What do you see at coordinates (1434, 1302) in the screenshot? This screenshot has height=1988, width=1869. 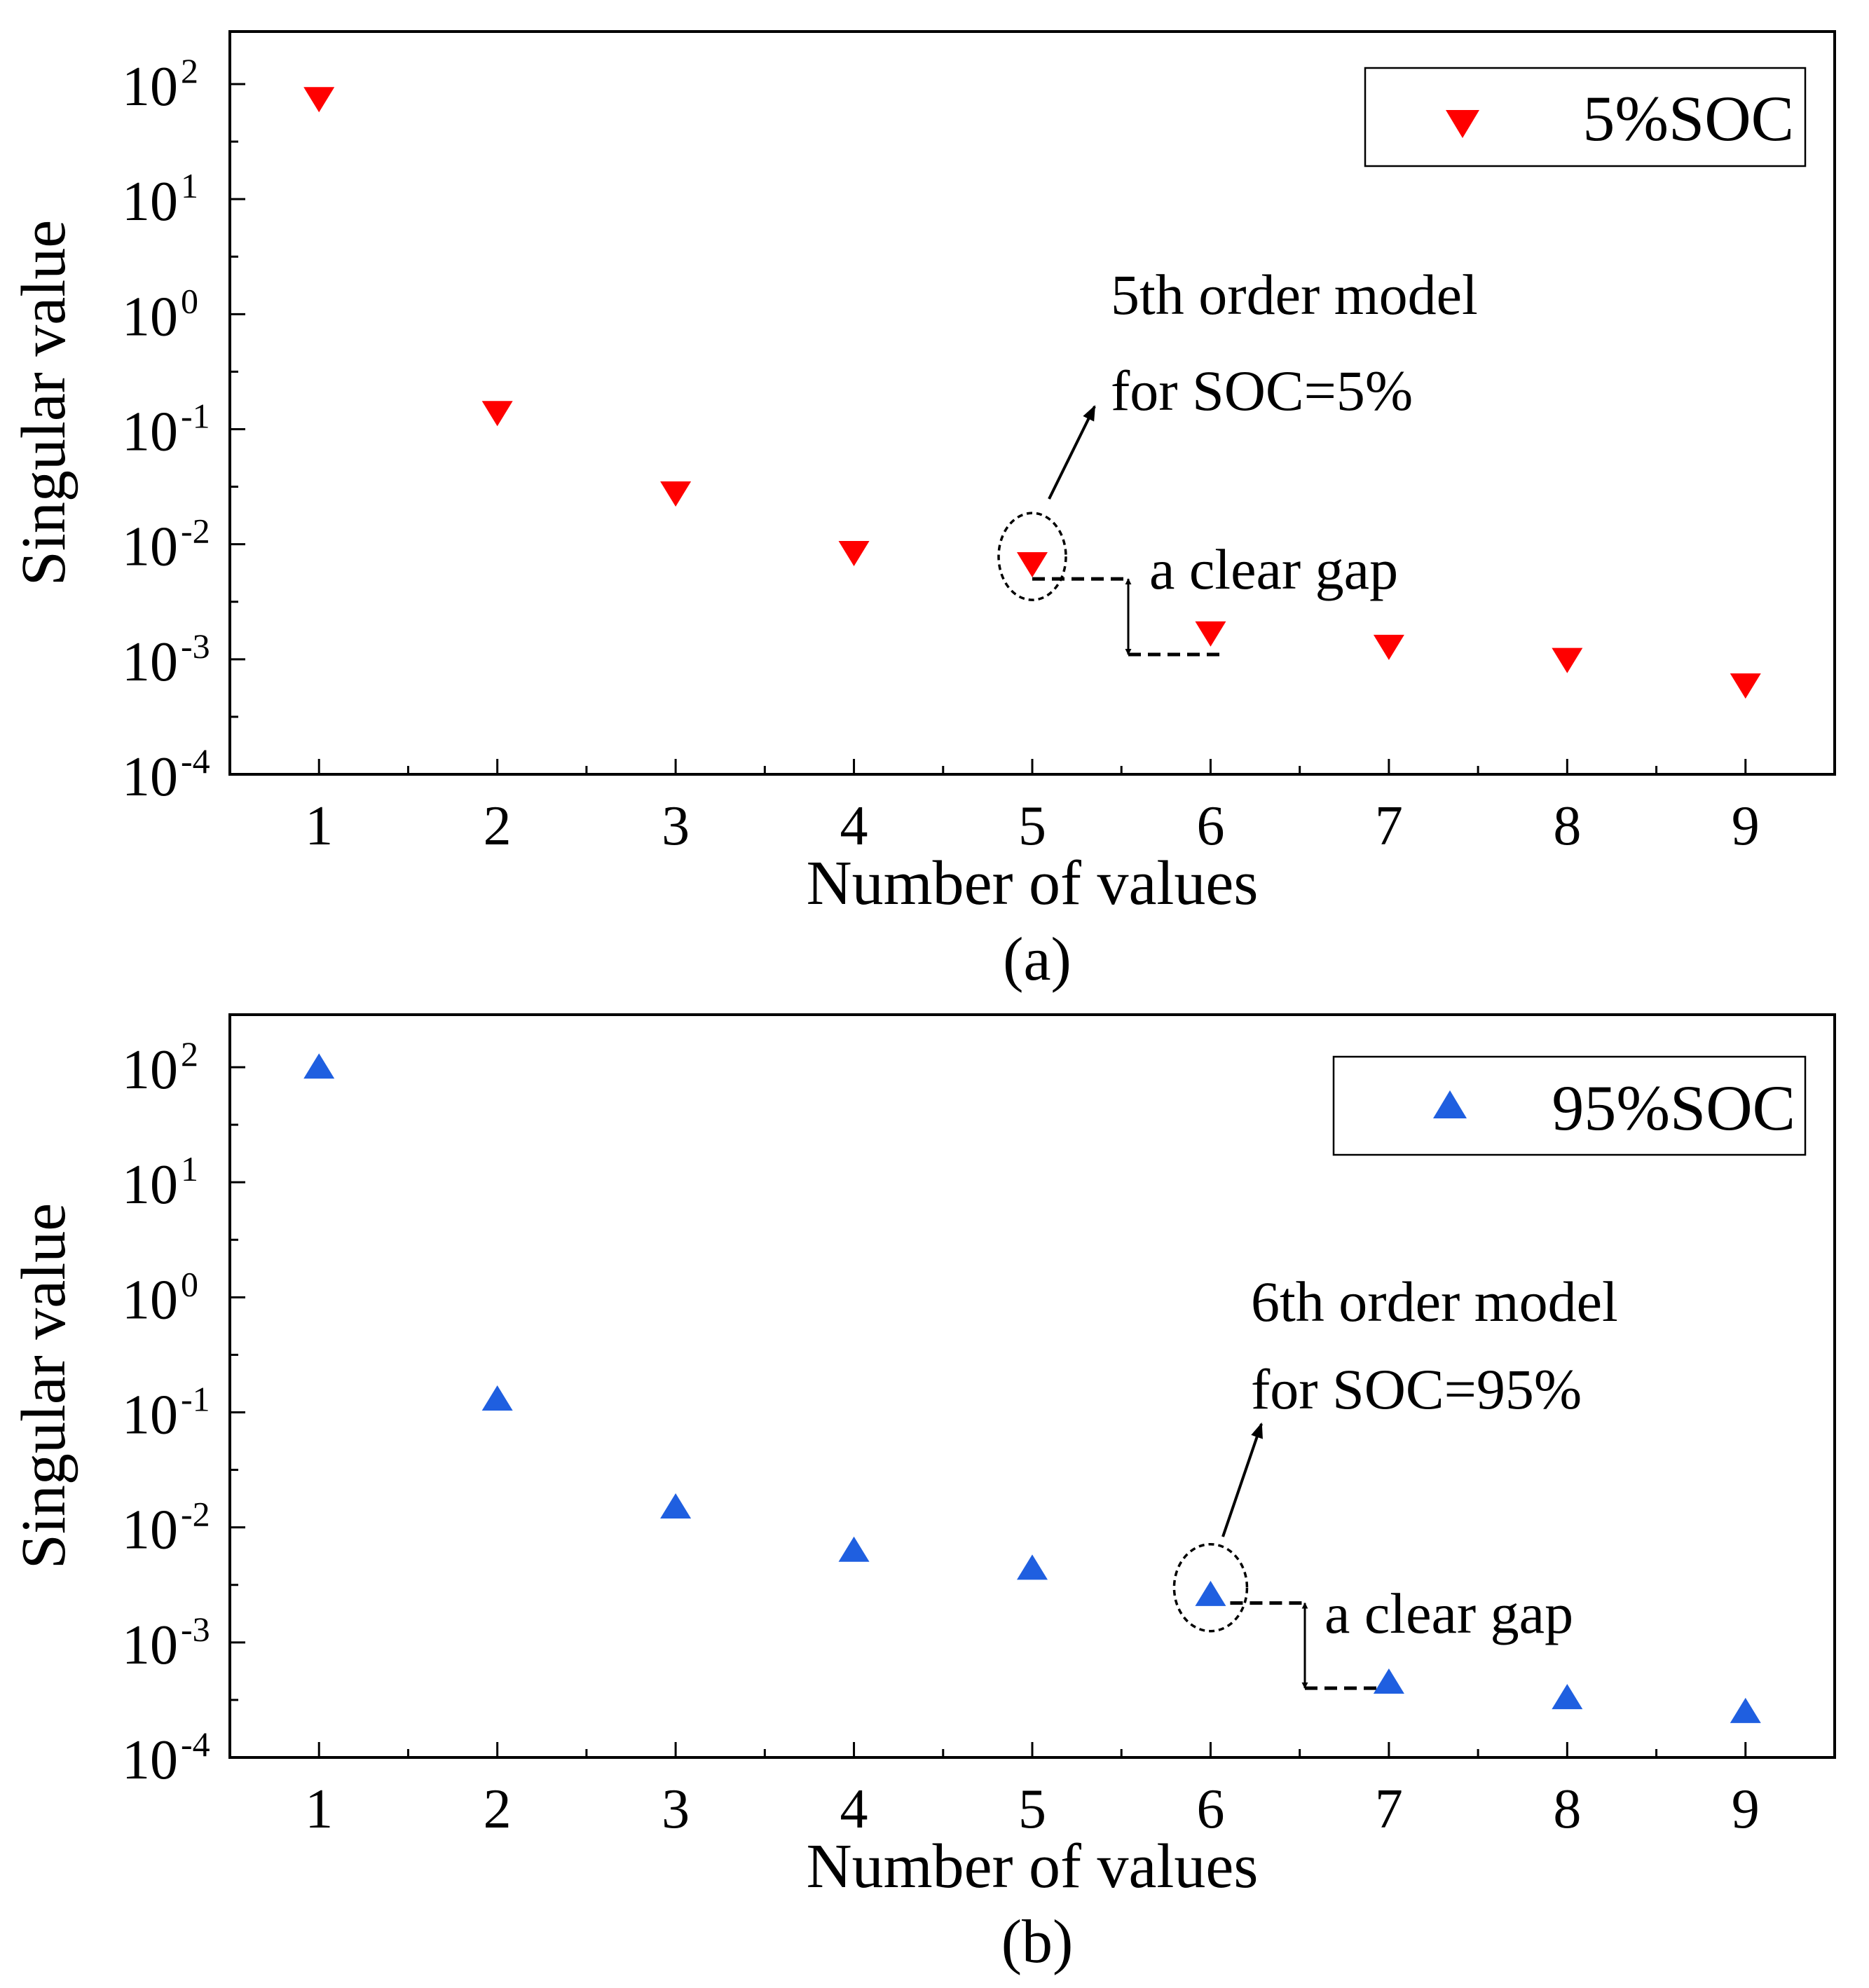 I see `model-annotation-line1: 6th order model` at bounding box center [1434, 1302].